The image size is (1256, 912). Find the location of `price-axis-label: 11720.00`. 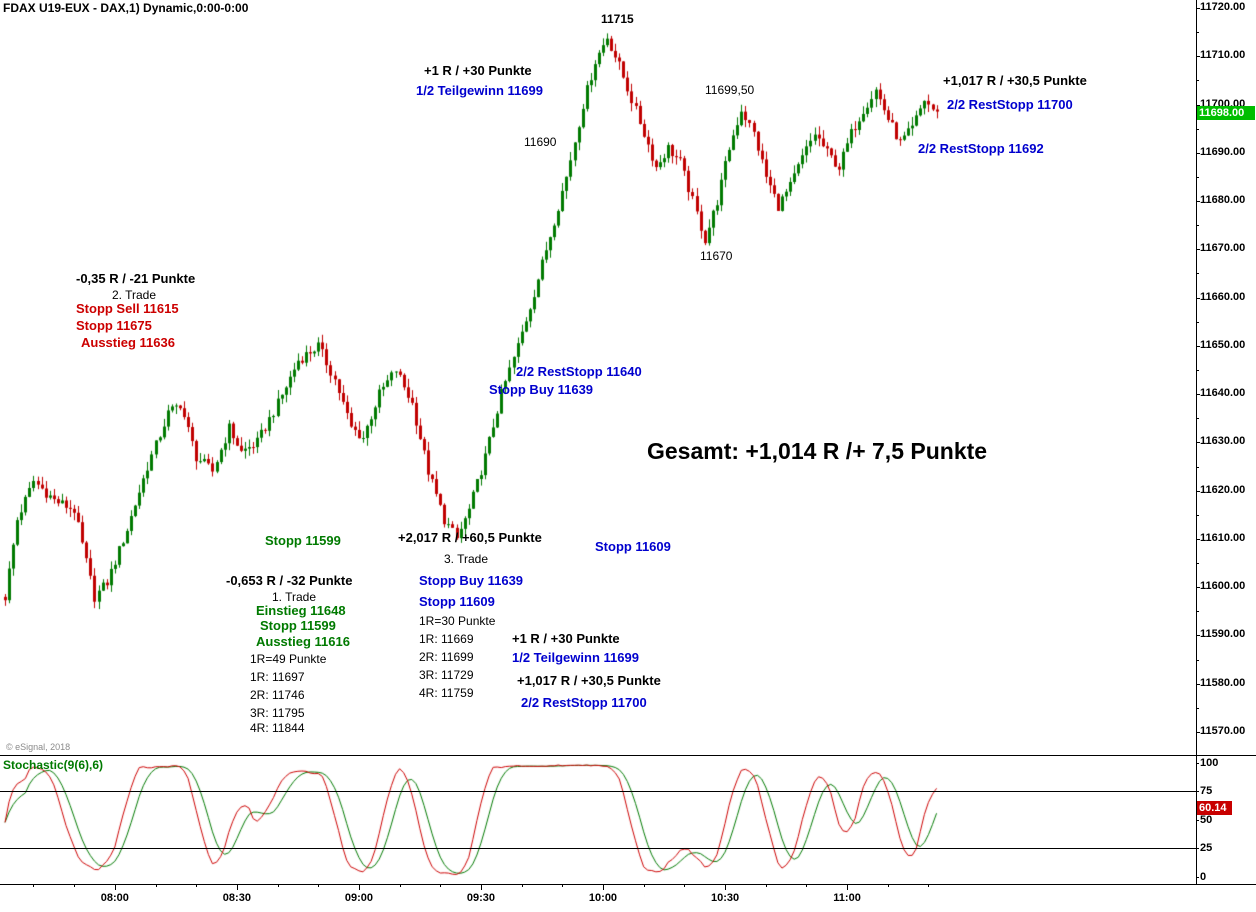

price-axis-label: 11720.00 is located at coordinates (1223, 7).